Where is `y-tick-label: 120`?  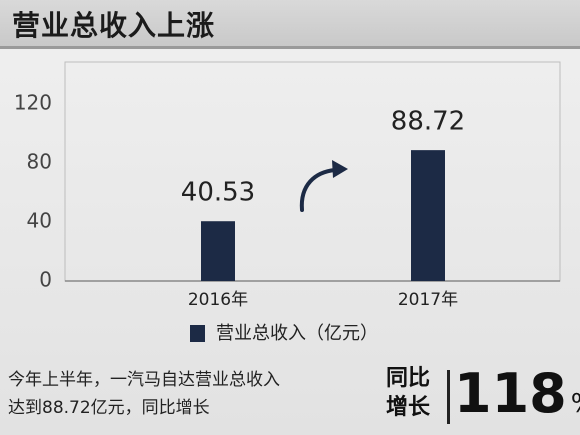
y-tick-label: 120 is located at coordinates (33, 103).